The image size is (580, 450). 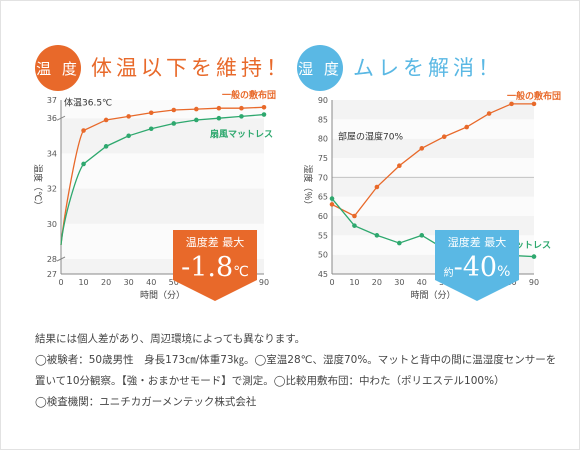 What do you see at coordinates (323, 255) in the screenshot?
I see `y-tick-label: 50` at bounding box center [323, 255].